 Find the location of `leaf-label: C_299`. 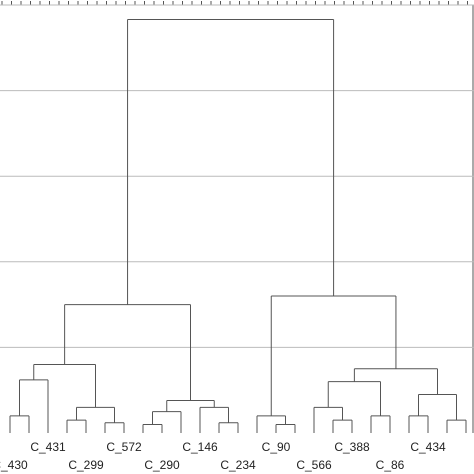

leaf-label: C_299 is located at coordinates (86, 465).